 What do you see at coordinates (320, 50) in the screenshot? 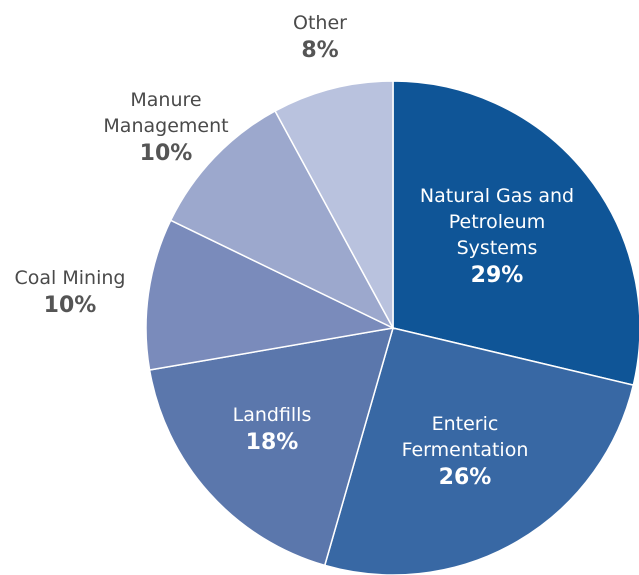
I see `value-label: 8%` at bounding box center [320, 50].